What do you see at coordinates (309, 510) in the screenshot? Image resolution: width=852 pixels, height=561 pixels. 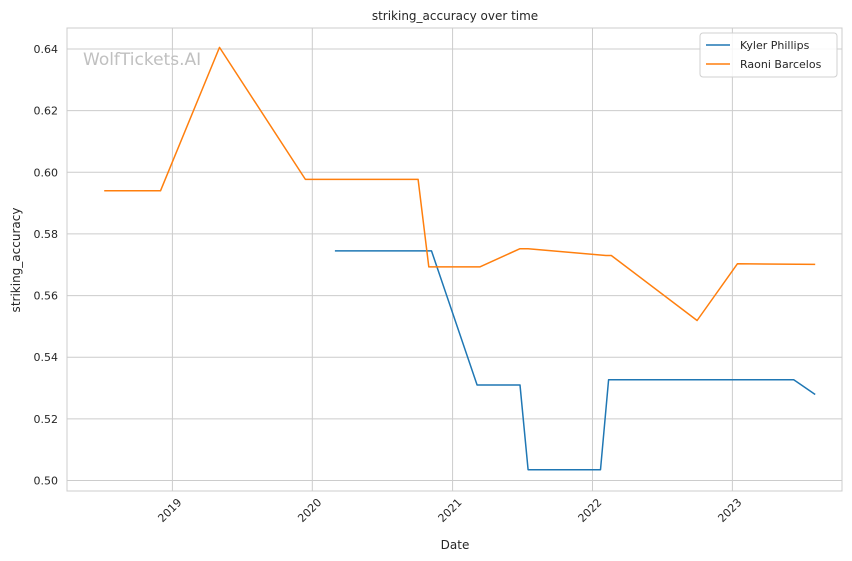 I see `x-tick-label-2020: 2020` at bounding box center [309, 510].